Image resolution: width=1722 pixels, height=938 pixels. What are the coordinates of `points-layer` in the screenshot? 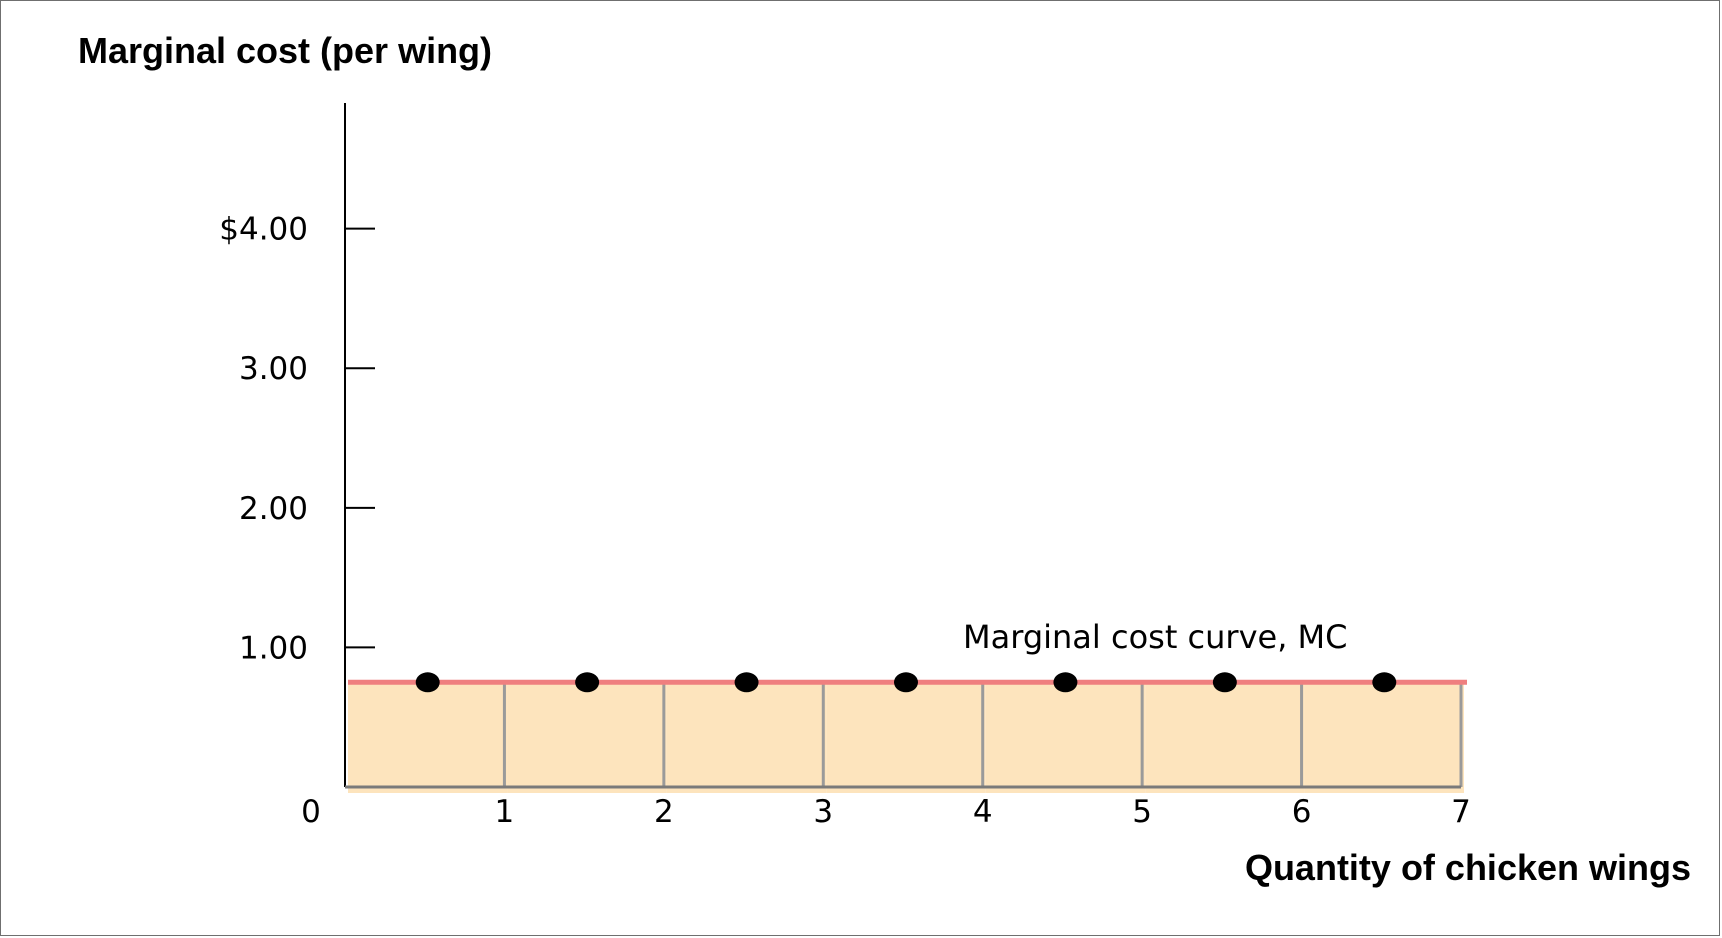 It's located at (906, 682).